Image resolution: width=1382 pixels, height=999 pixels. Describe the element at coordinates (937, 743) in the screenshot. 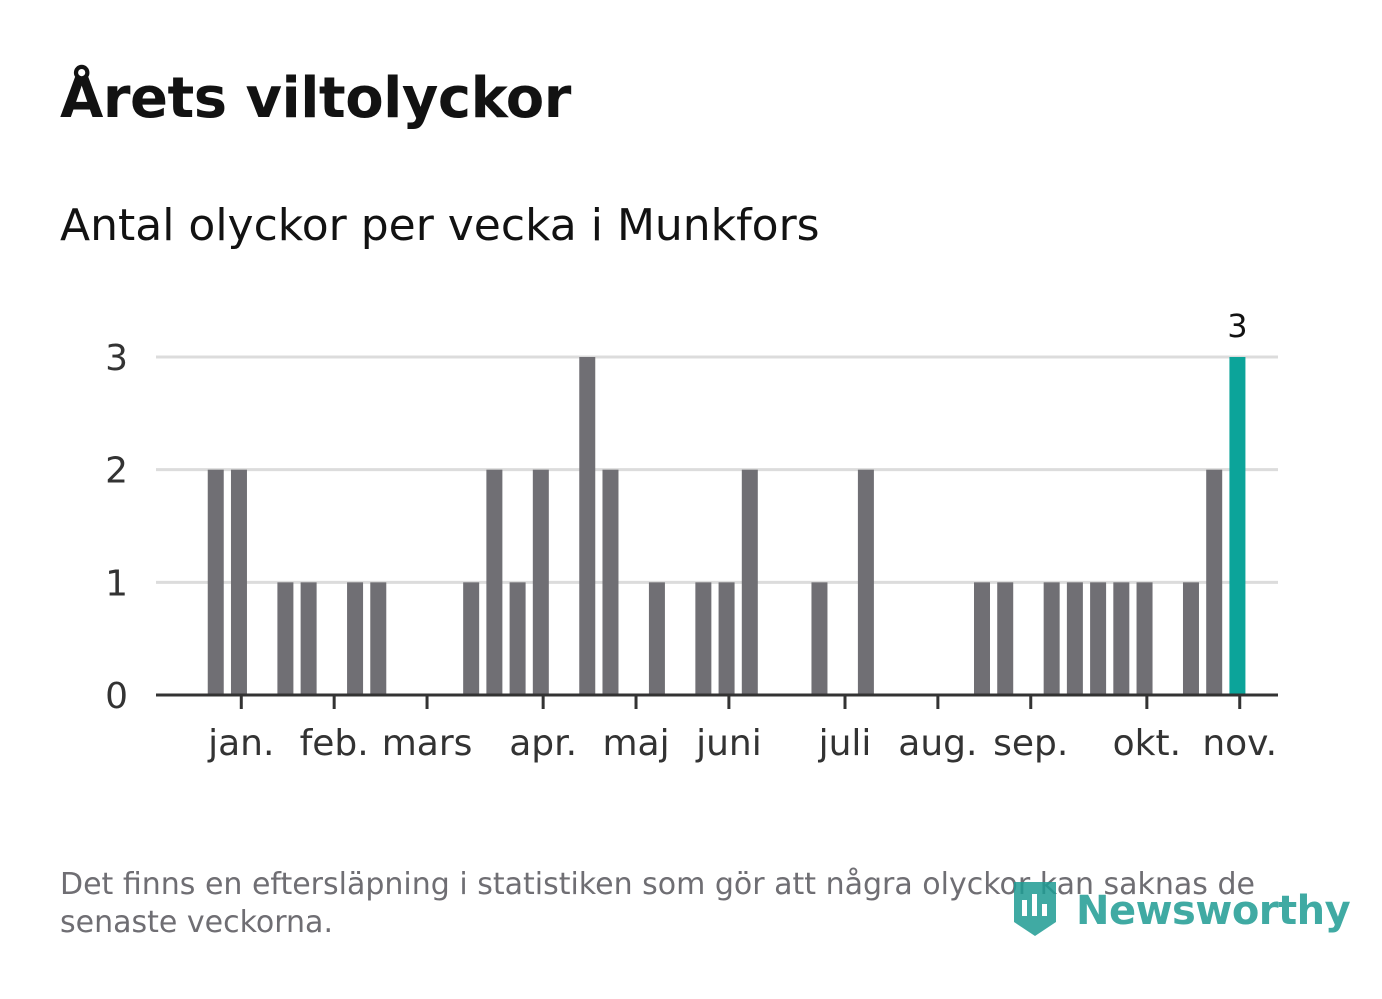

I see `x-tick-label: aug.` at that location.